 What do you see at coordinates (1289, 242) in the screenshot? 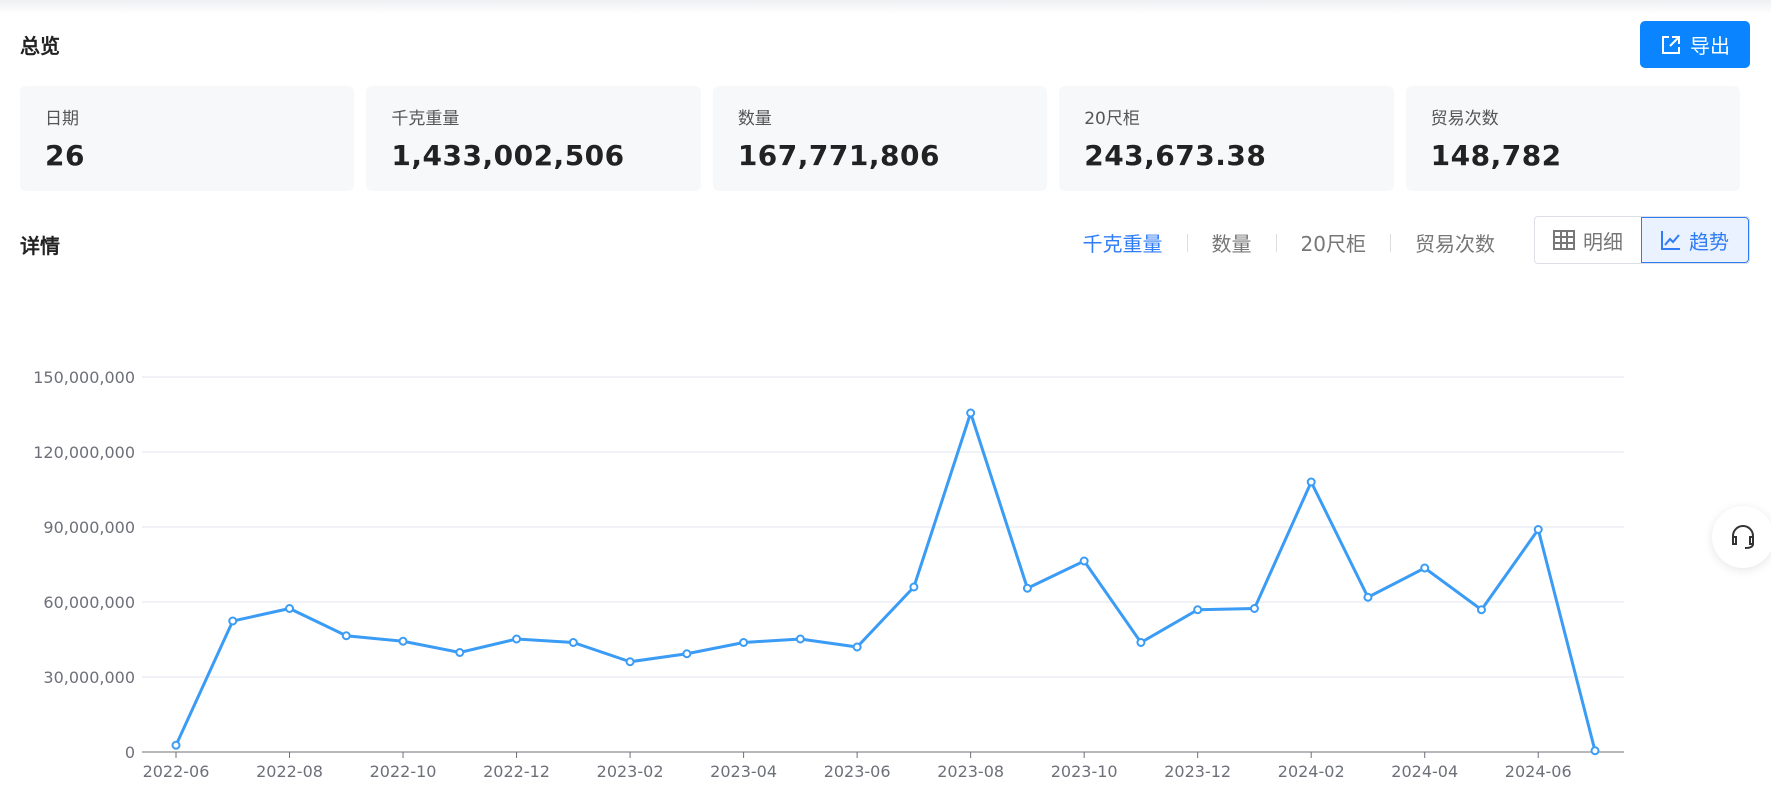
I see `metric-tabs: 千克重量 数量 20尺柜 贸易次数` at bounding box center [1289, 242].